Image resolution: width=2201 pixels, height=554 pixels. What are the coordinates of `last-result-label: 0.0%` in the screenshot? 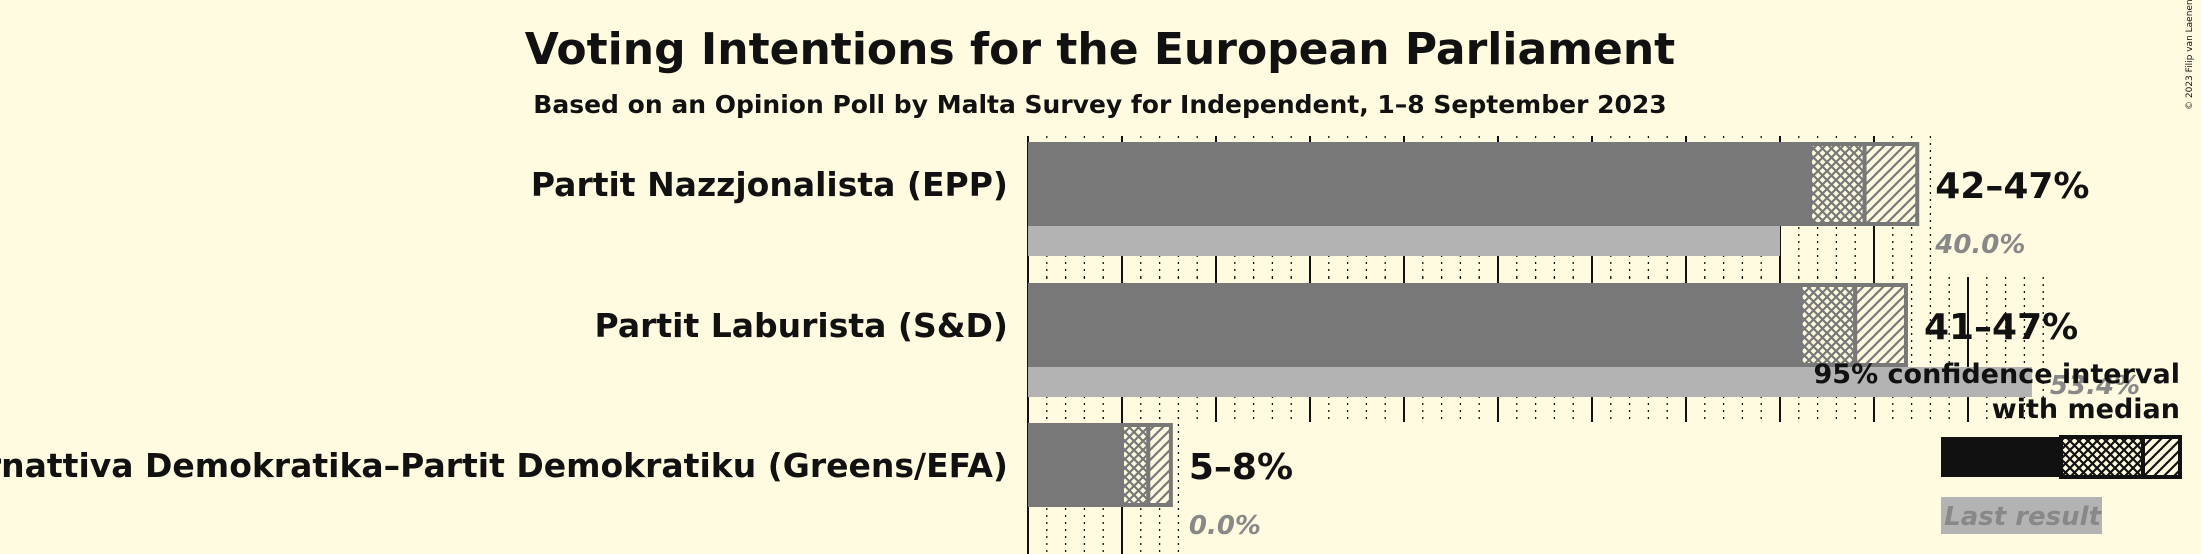 It's located at (1225, 526).